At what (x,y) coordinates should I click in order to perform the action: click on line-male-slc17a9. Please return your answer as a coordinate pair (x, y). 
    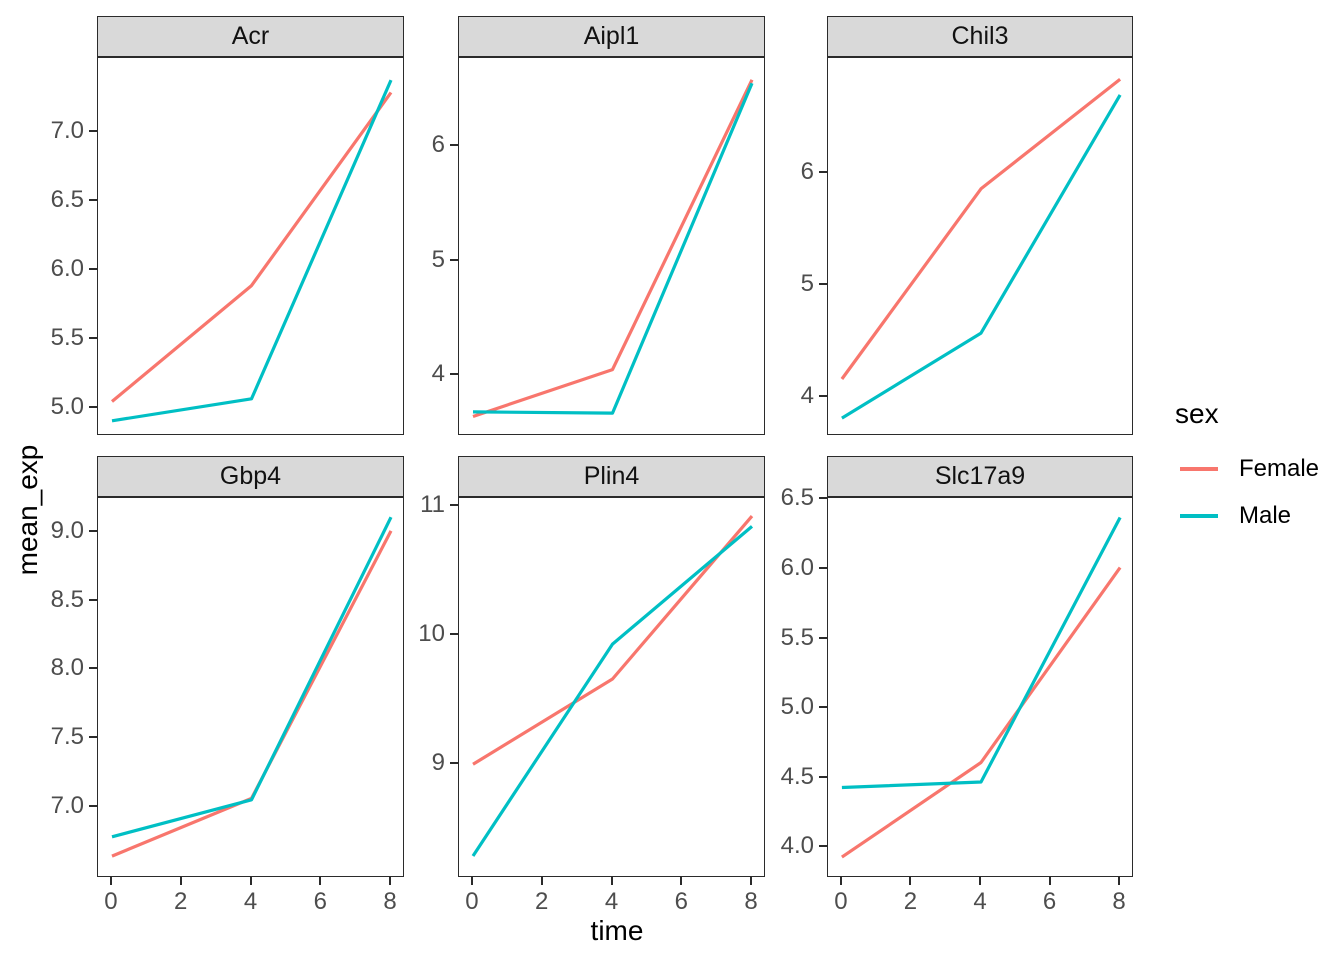
    Looking at the image, I should click on (981, 653).